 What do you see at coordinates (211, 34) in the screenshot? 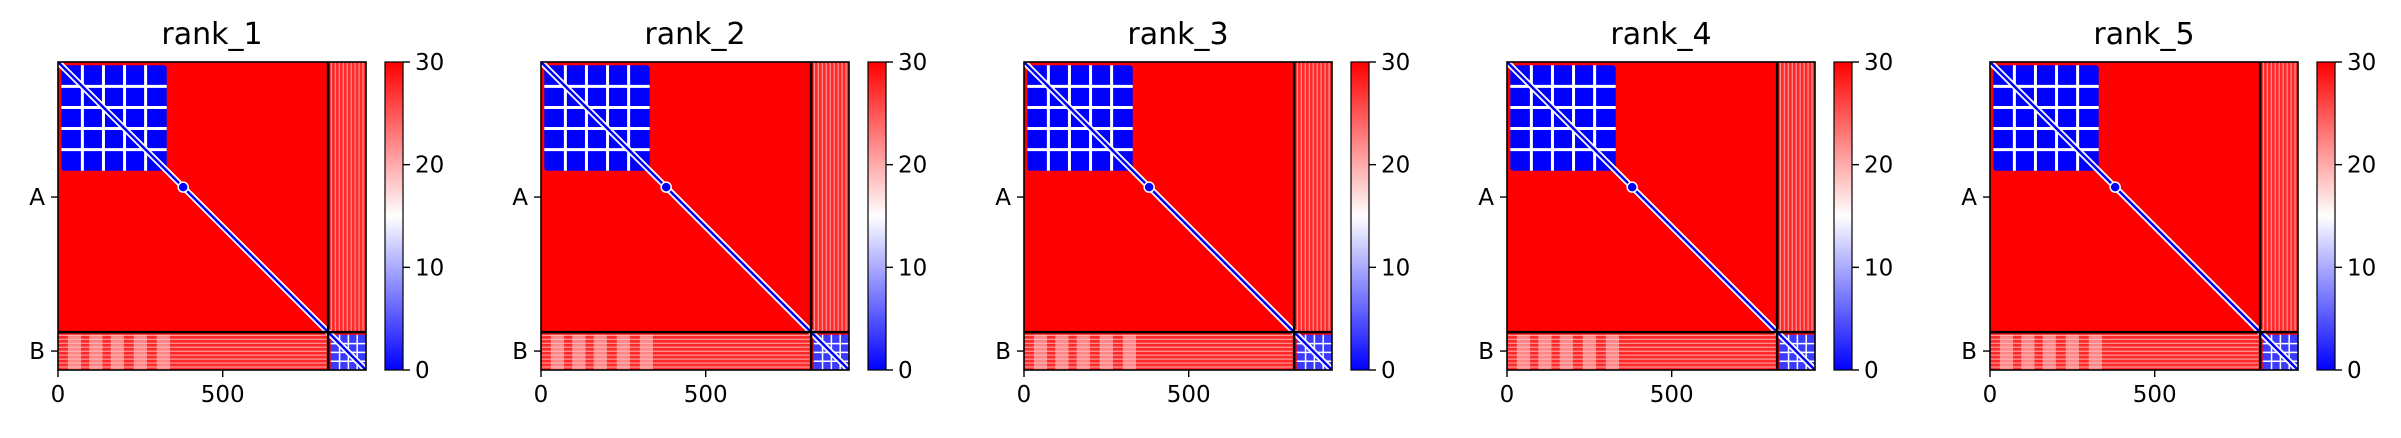
I see `panel-title: rank_1` at bounding box center [211, 34].